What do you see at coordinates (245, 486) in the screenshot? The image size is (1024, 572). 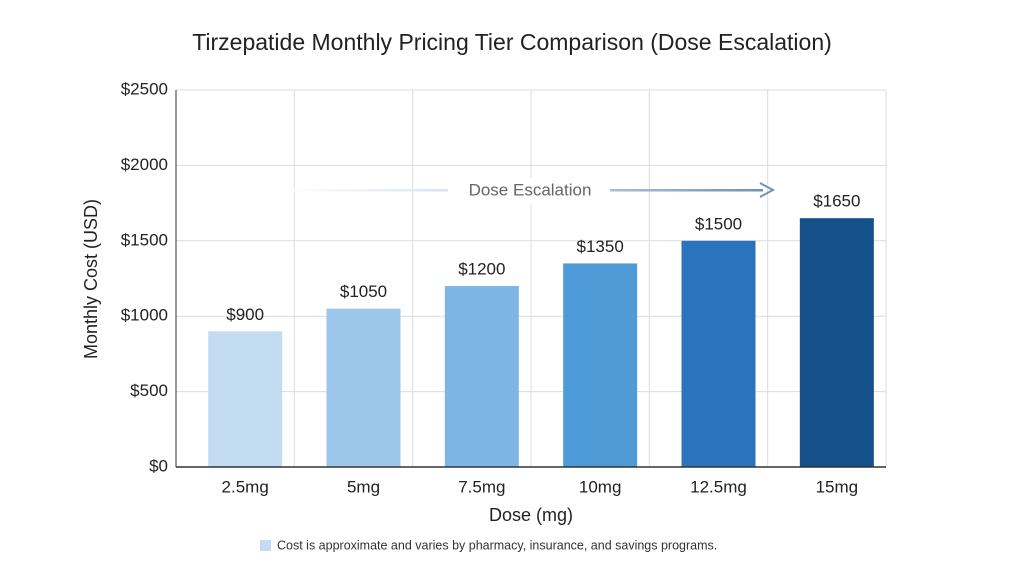 I see `x-tick-label: 2.5mg` at bounding box center [245, 486].